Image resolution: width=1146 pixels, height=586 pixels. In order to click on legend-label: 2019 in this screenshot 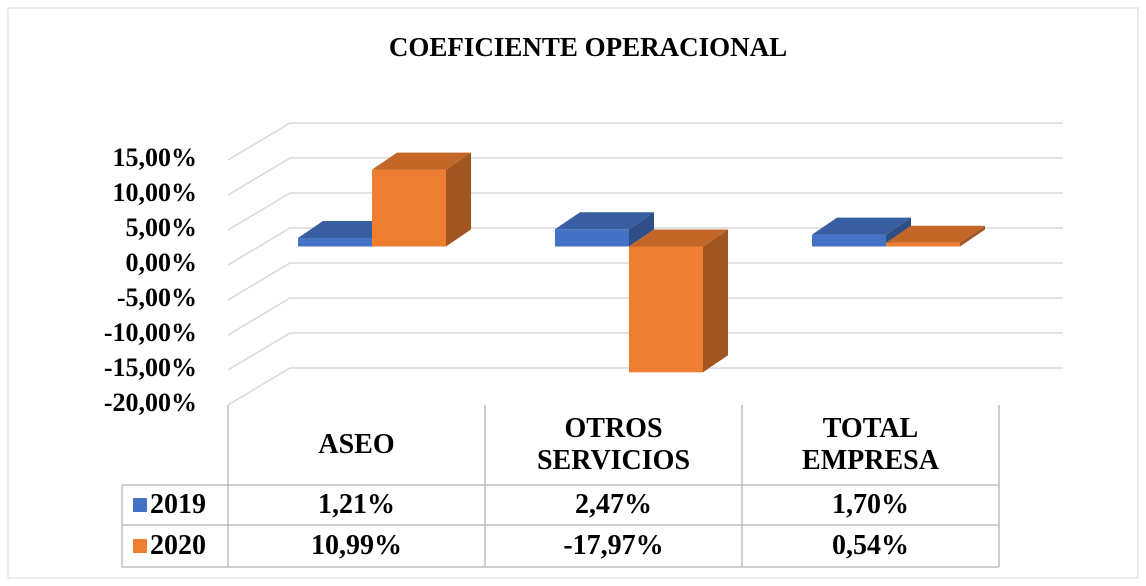, I will do `click(178, 504)`.